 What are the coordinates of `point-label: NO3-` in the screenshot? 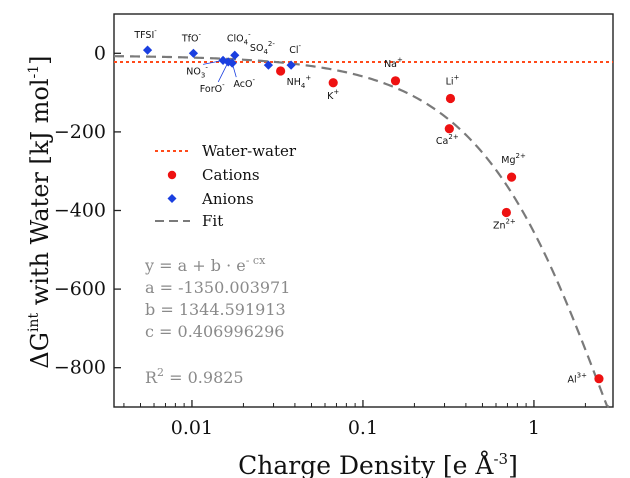 It's located at (197, 71).